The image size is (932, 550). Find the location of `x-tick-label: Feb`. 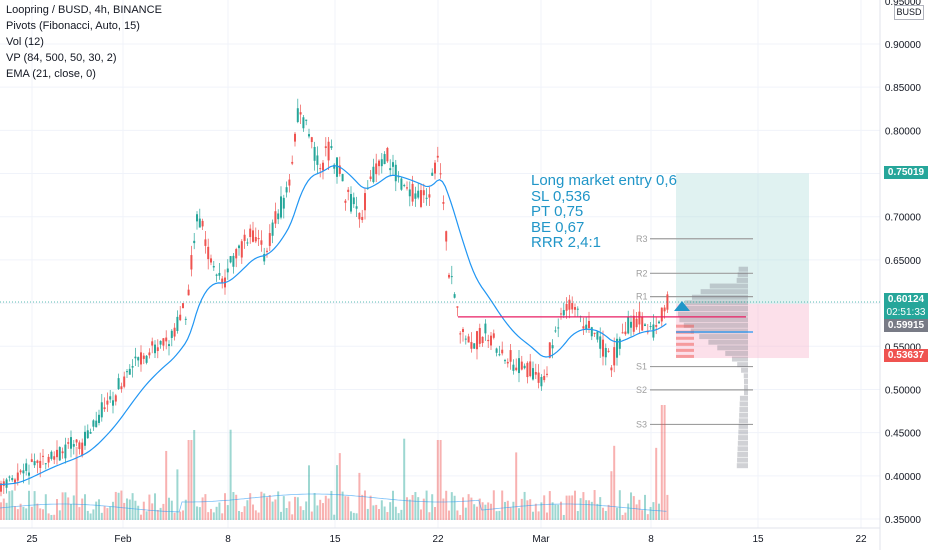

x-tick-label: Feb is located at coordinates (123, 539).